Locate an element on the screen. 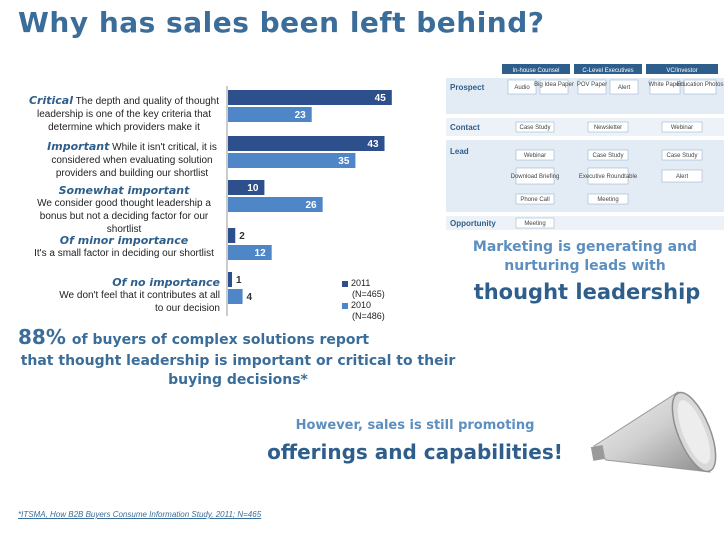 This screenshot has height=546, width=728. bar-value-label: 1 is located at coordinates (239, 280).